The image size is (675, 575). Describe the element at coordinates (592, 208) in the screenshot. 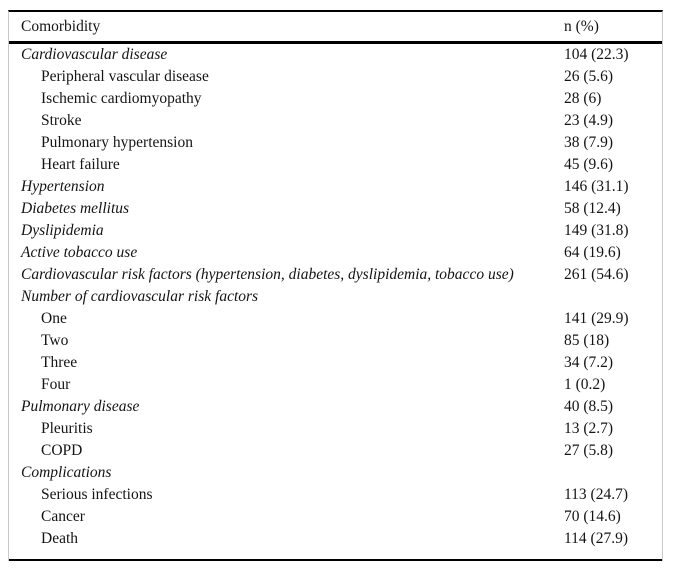

I see `row-value: 58 (12.4)` at that location.